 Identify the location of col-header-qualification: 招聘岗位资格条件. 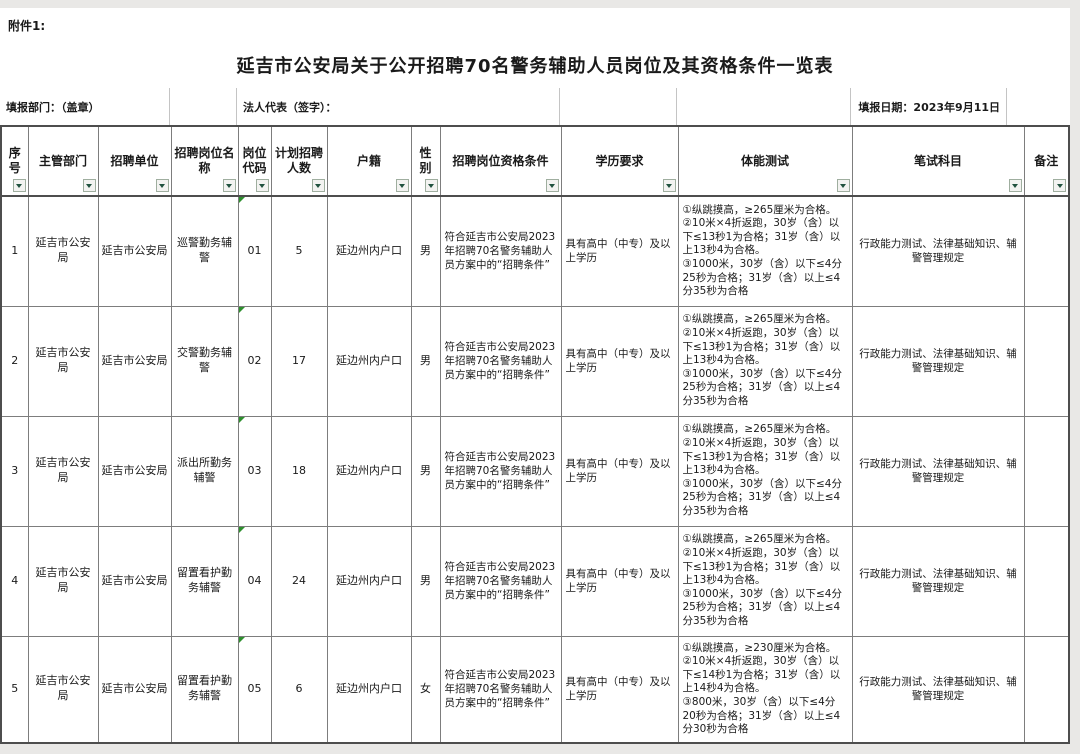
(500, 161).